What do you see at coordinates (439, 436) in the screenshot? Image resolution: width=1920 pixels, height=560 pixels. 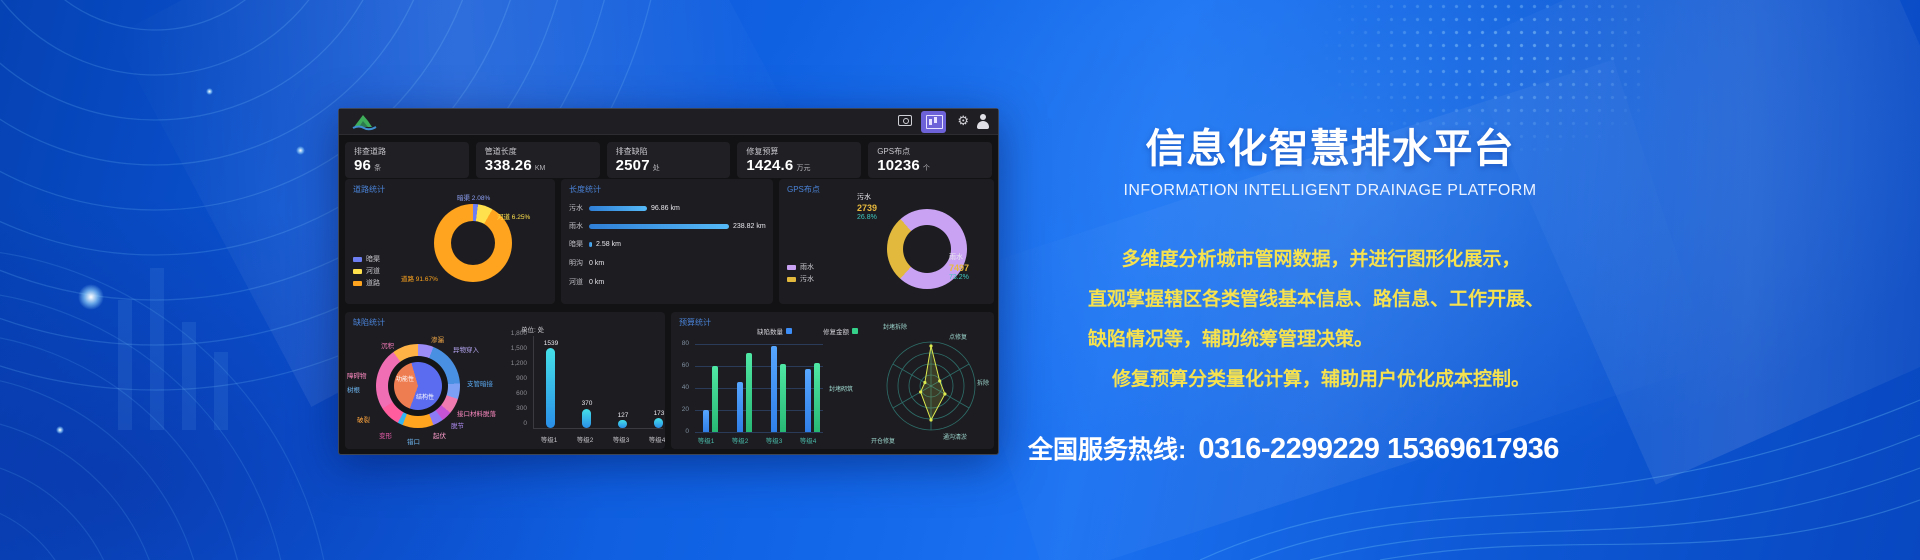 I see `defect-callout: 起伏` at bounding box center [439, 436].